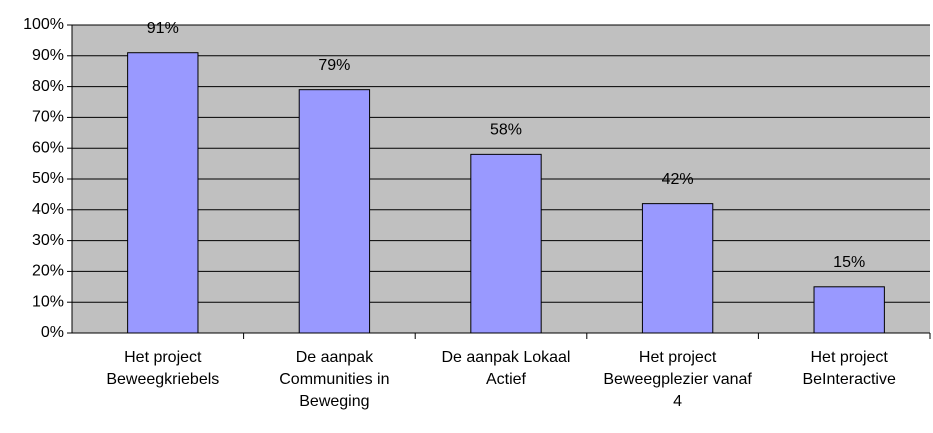  I want to click on y-tick-label: 50%, so click(48, 178).